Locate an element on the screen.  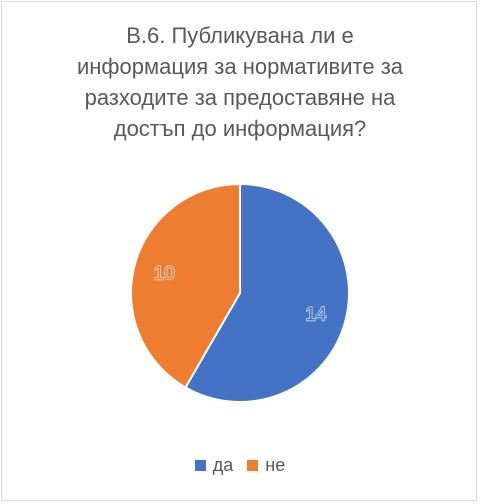
chart-title-line-2: информация за нормативите за is located at coordinates (240, 66).